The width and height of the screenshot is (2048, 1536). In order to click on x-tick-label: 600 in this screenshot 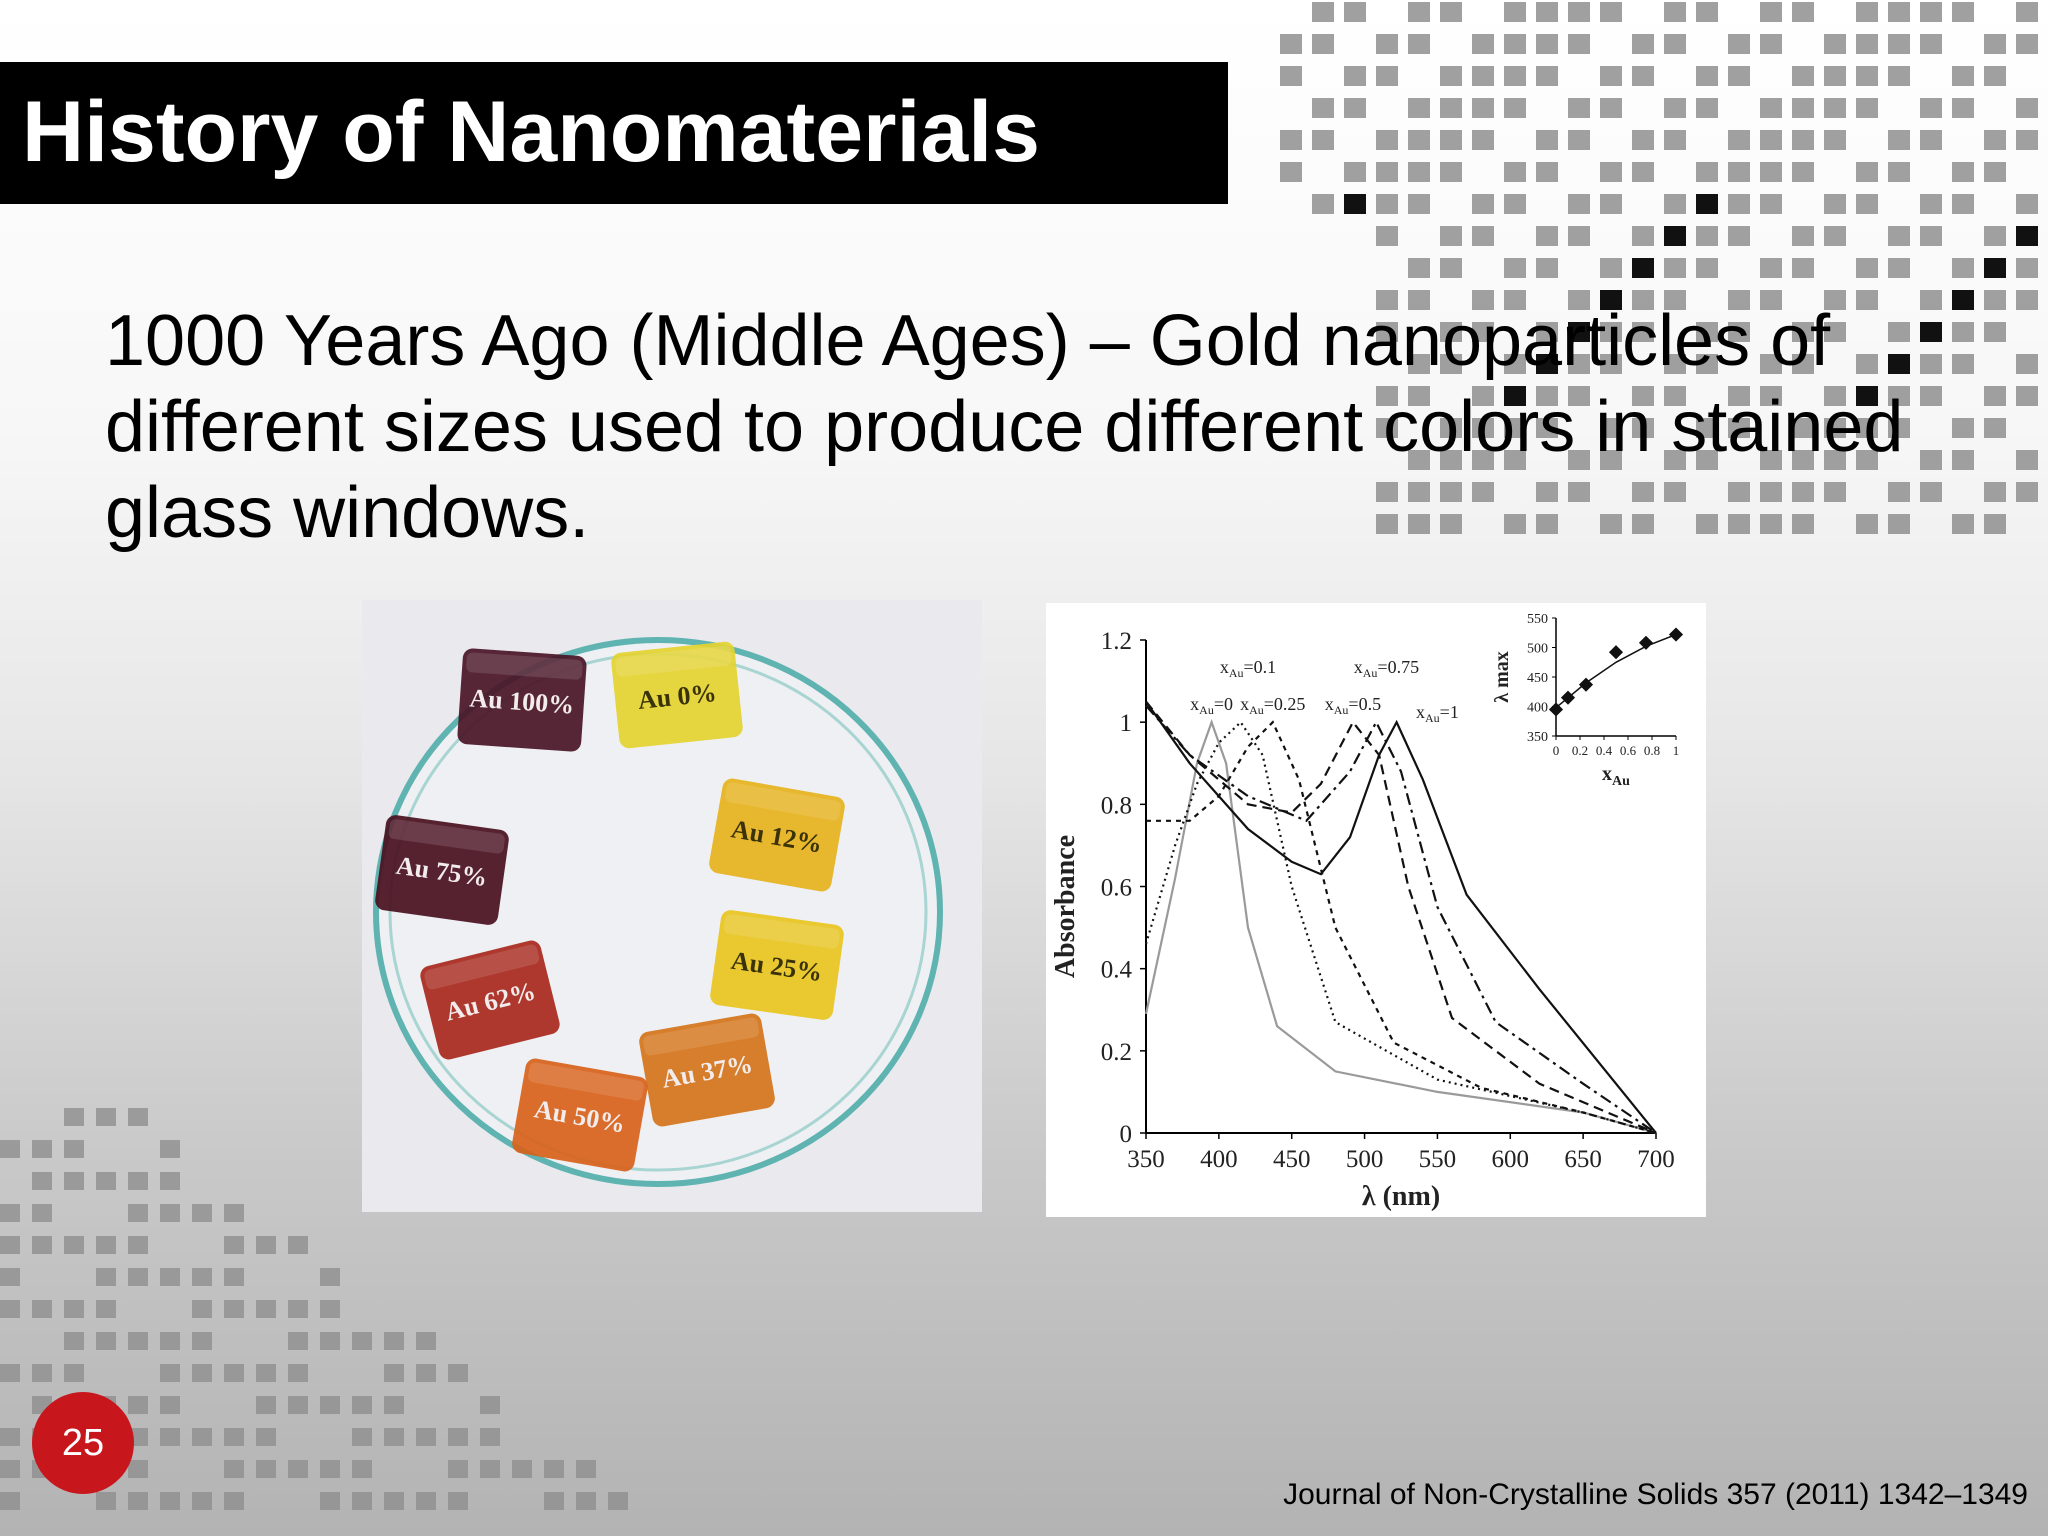, I will do `click(1511, 1159)`.